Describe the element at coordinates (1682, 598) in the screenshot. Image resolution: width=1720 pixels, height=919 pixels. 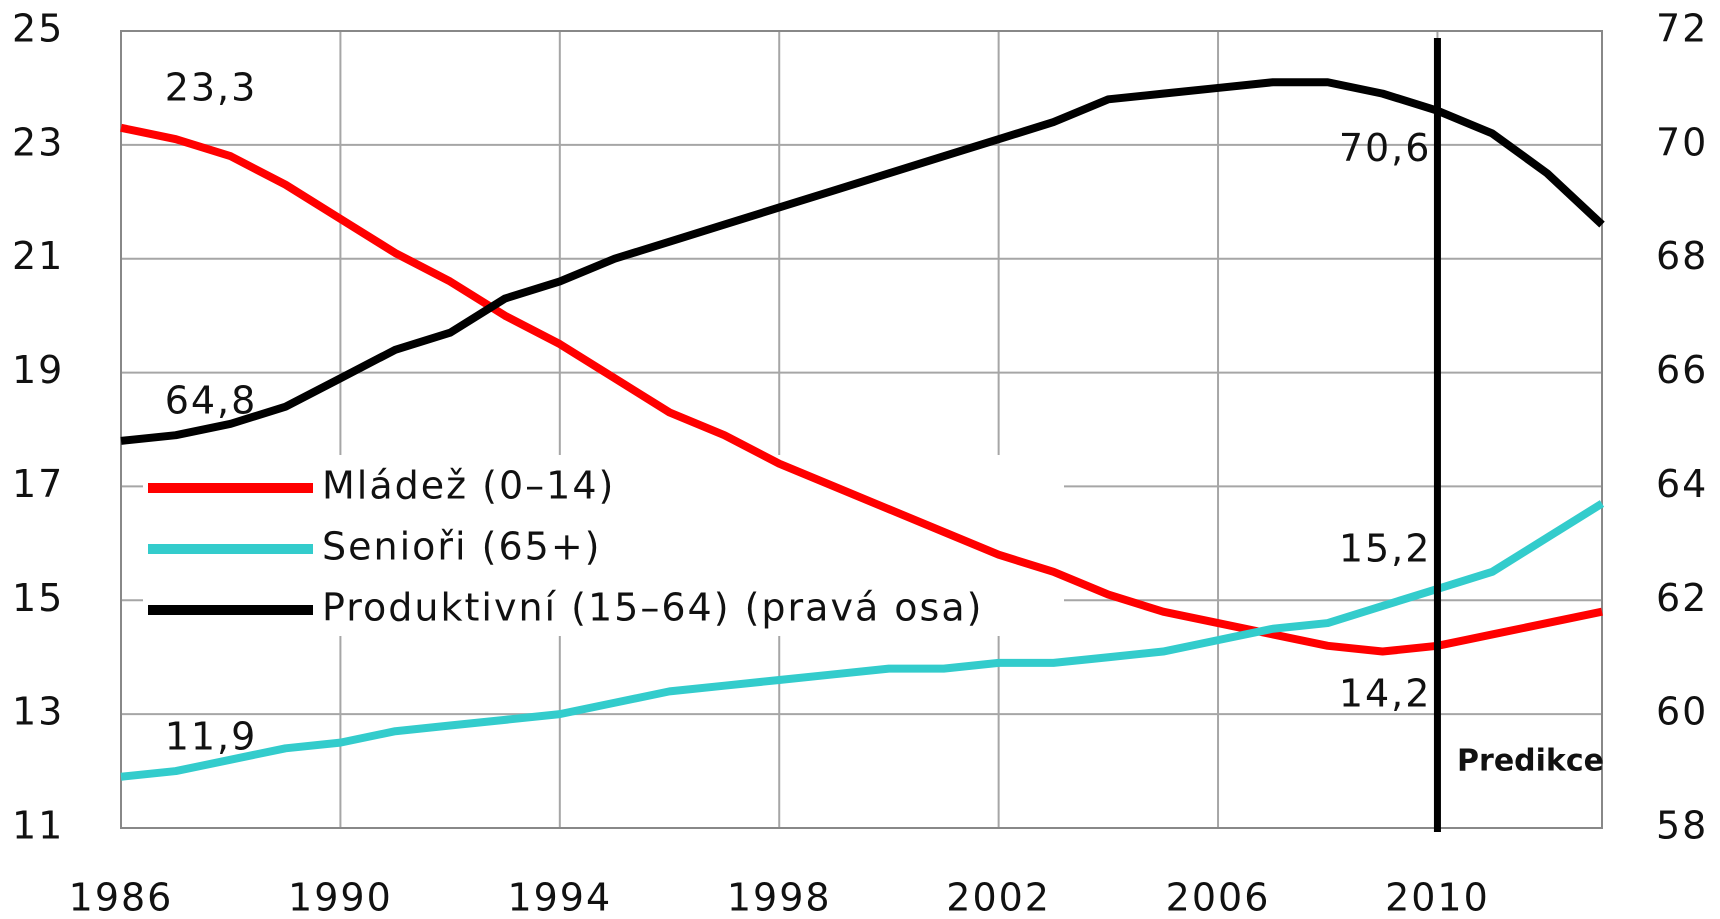
I see `y2-tick-label: 62` at that location.